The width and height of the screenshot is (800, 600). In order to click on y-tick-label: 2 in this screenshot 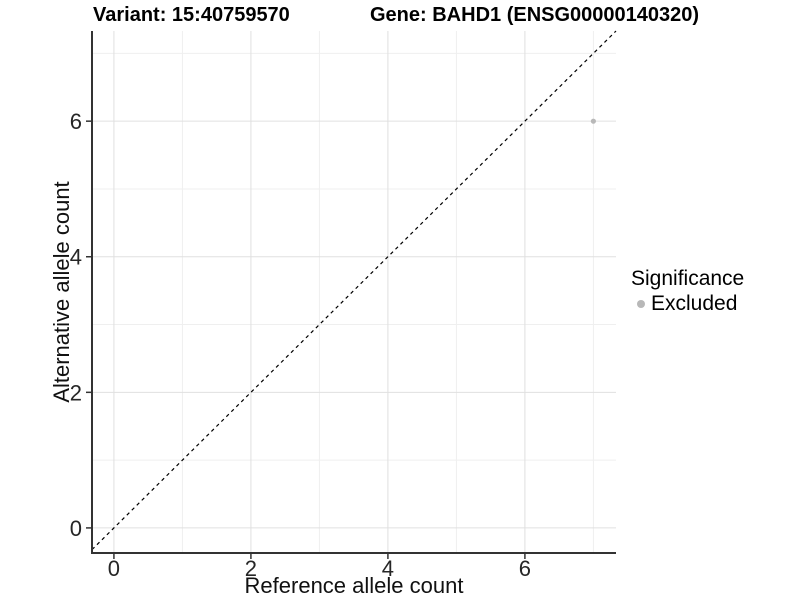, I will do `click(76, 392)`.